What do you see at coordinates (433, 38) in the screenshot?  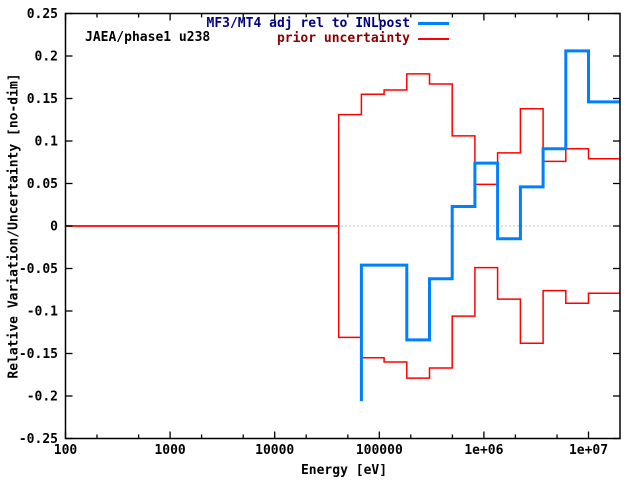 I see `legend-line-sample-red` at bounding box center [433, 38].